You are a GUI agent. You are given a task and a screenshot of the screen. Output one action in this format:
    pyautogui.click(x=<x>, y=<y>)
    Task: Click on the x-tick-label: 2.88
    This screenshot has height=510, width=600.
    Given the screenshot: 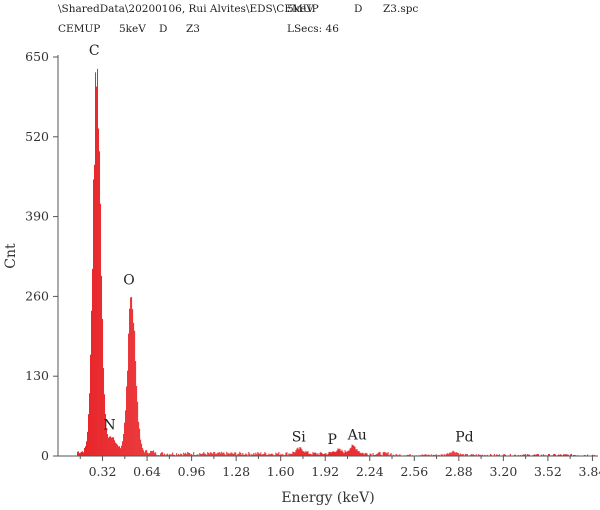 What is the action you would take?
    pyautogui.click(x=459, y=471)
    